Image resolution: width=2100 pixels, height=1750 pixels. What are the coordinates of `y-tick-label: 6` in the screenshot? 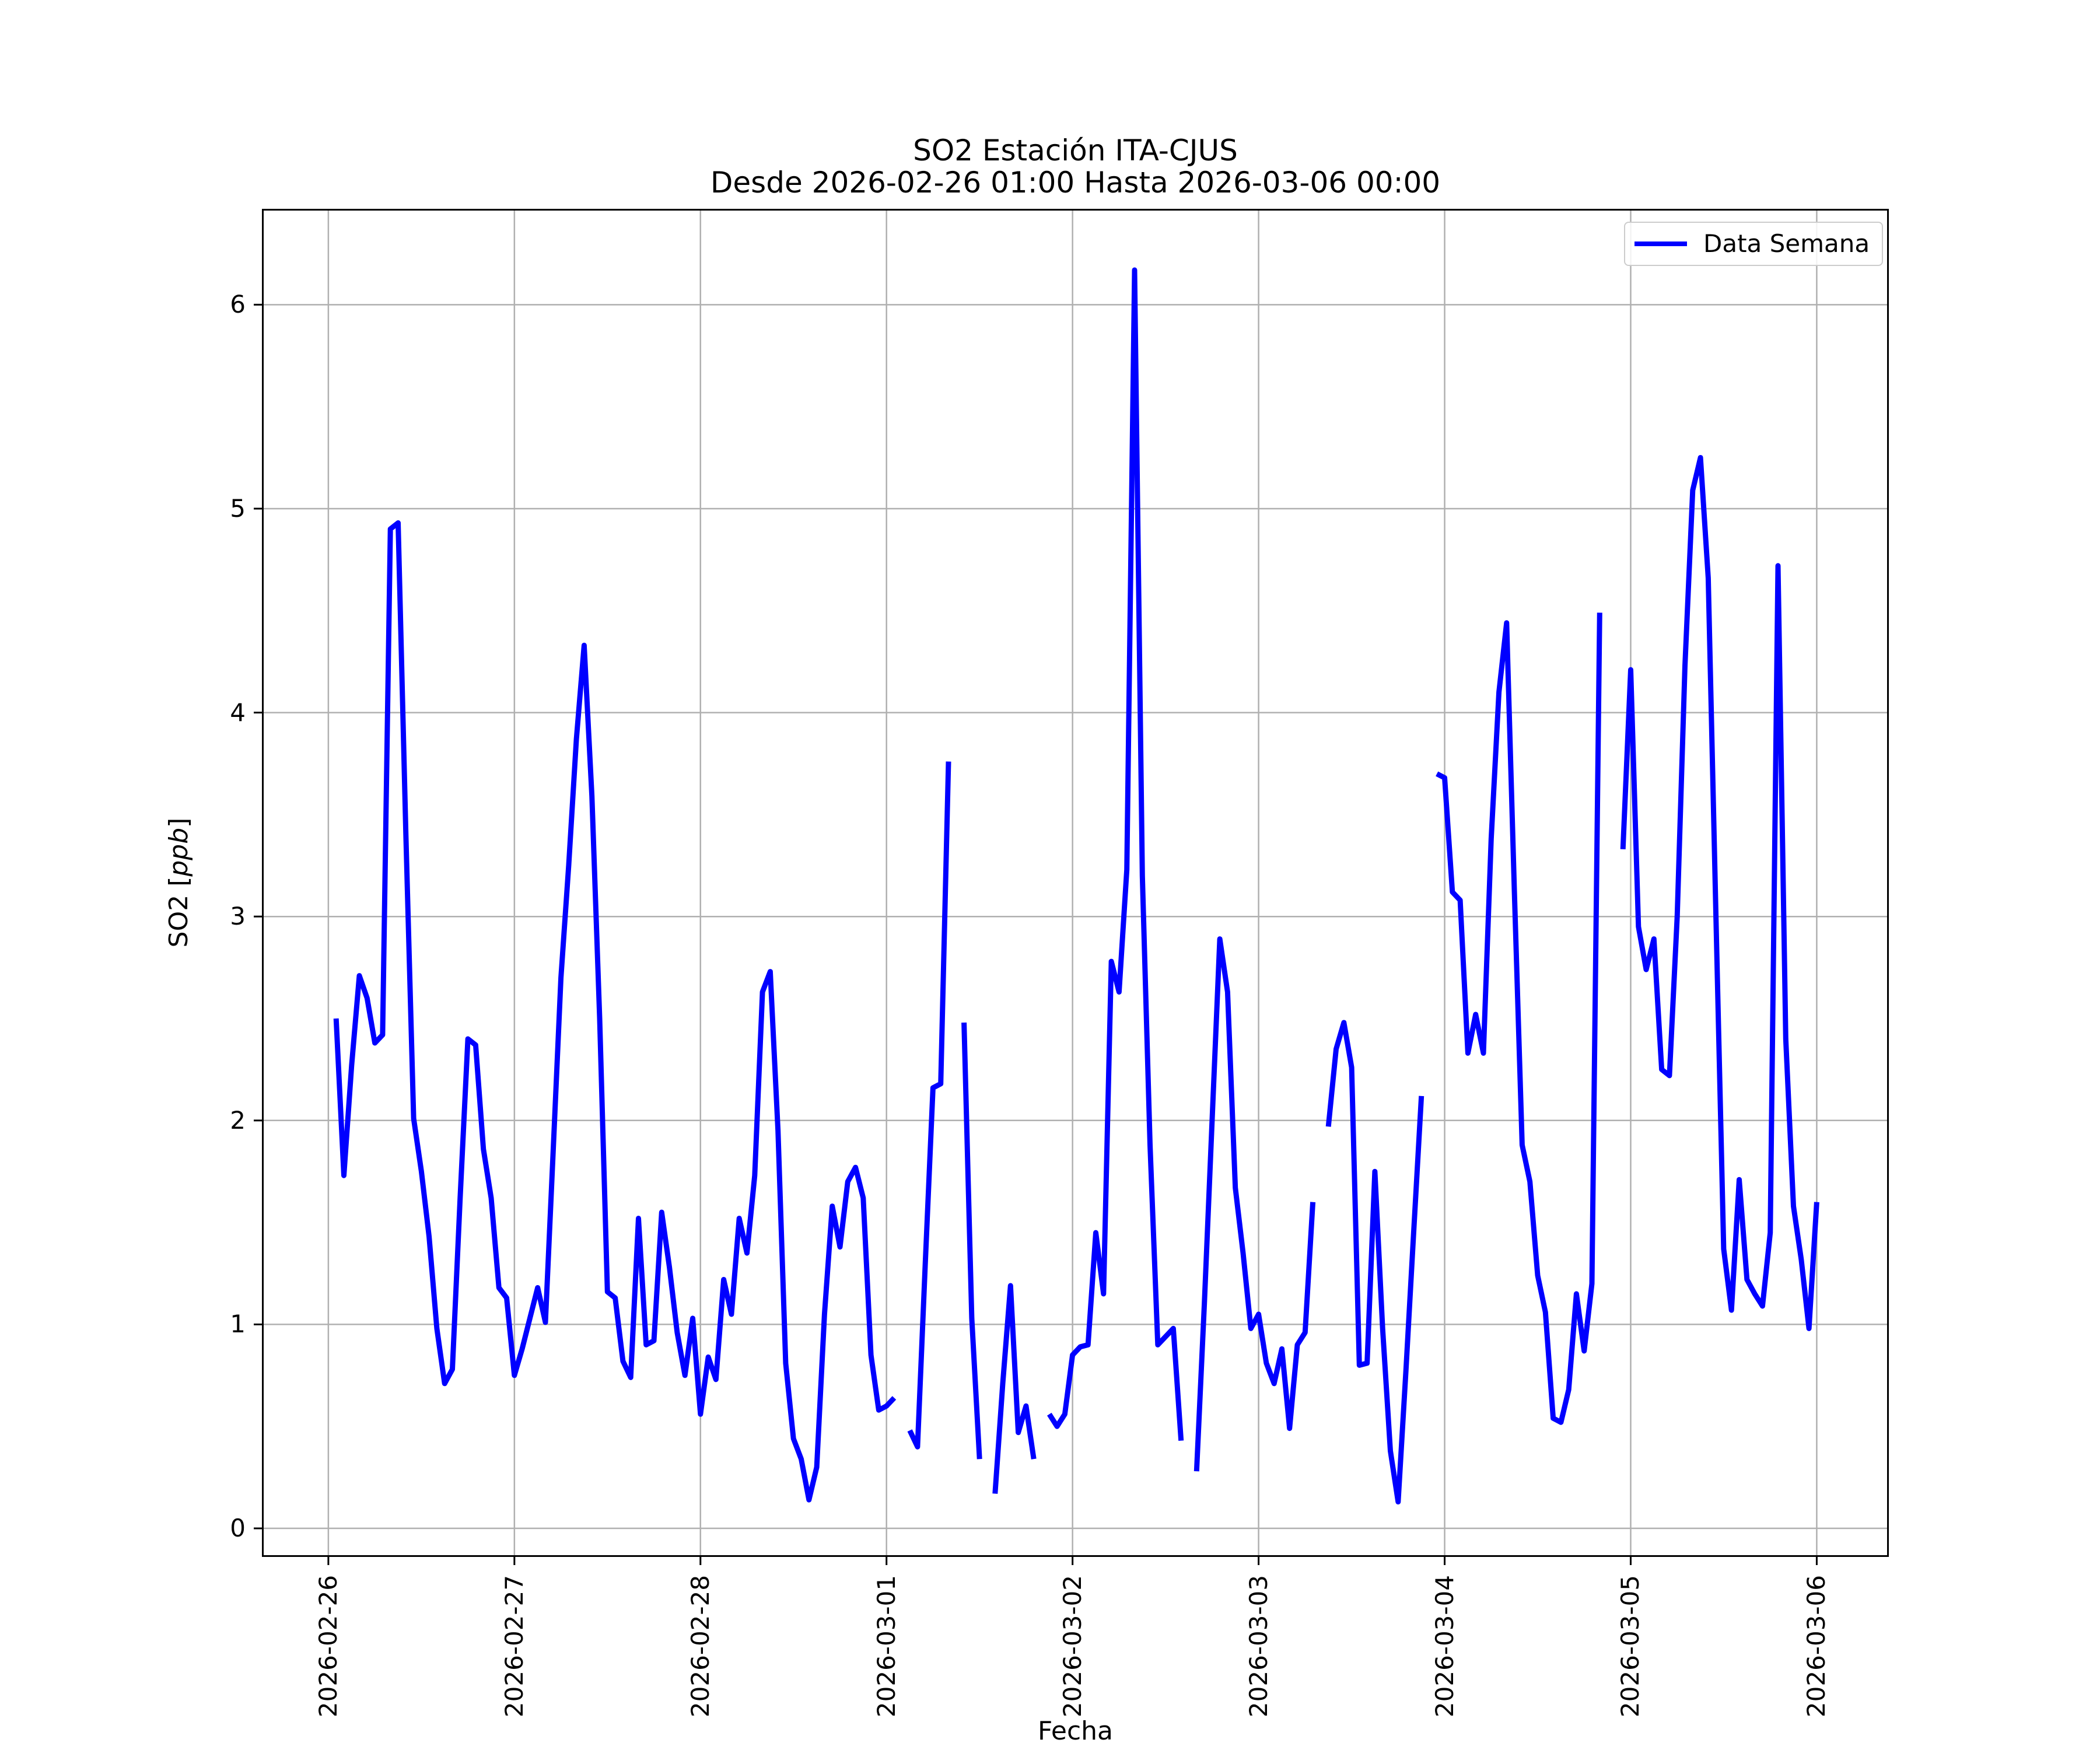 It's located at (238, 304).